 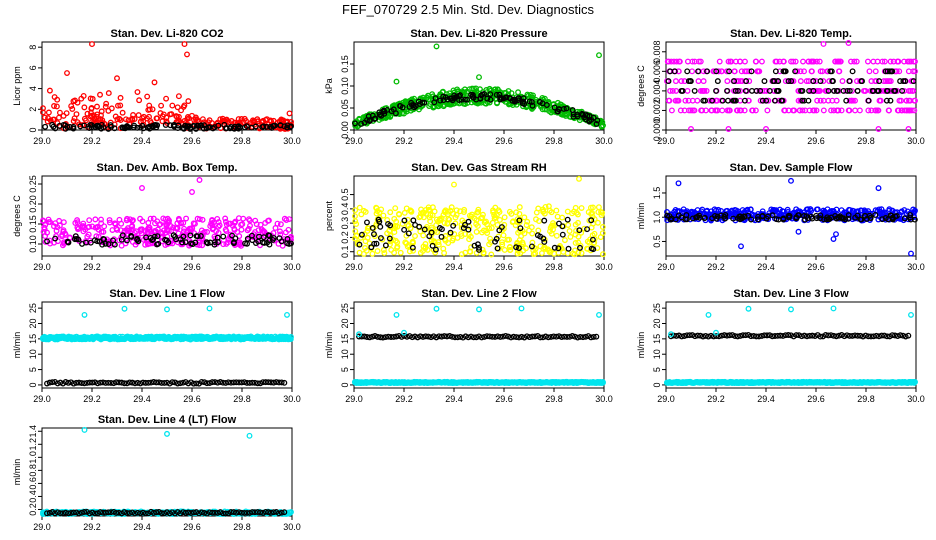 What do you see at coordinates (33, 47) in the screenshot?
I see `y-tick-label: 8` at bounding box center [33, 47].